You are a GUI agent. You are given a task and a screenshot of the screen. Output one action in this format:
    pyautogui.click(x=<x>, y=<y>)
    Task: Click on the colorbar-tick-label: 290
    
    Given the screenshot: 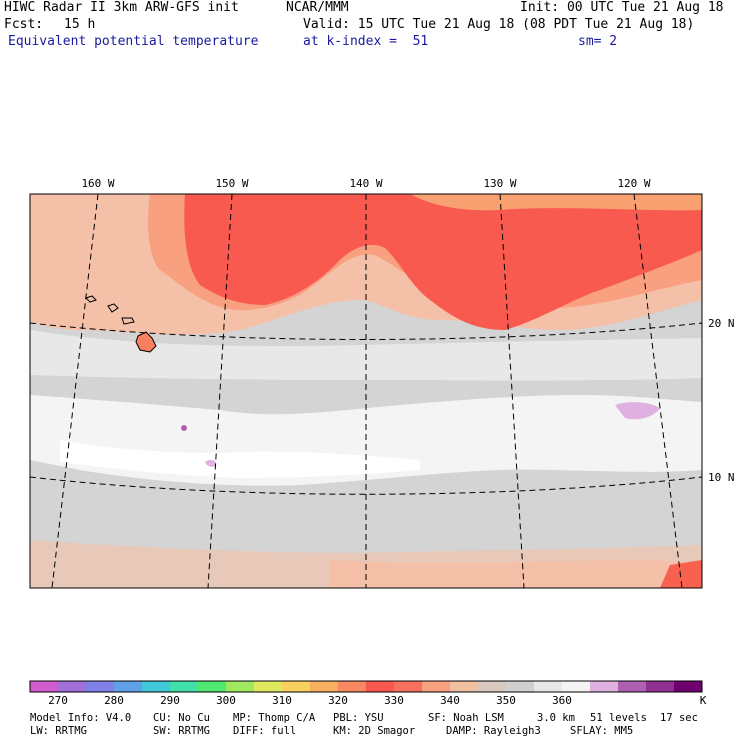 What is the action you would take?
    pyautogui.click(x=170, y=700)
    